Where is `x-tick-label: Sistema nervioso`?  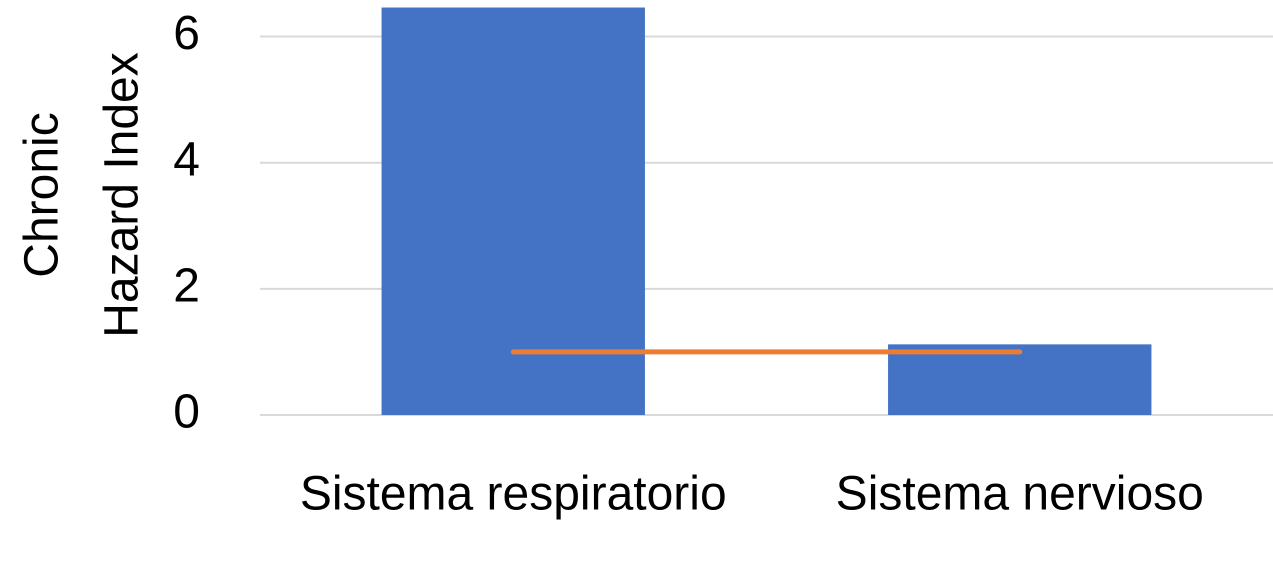
x-tick-label: Sistema nervioso is located at coordinates (1020, 494).